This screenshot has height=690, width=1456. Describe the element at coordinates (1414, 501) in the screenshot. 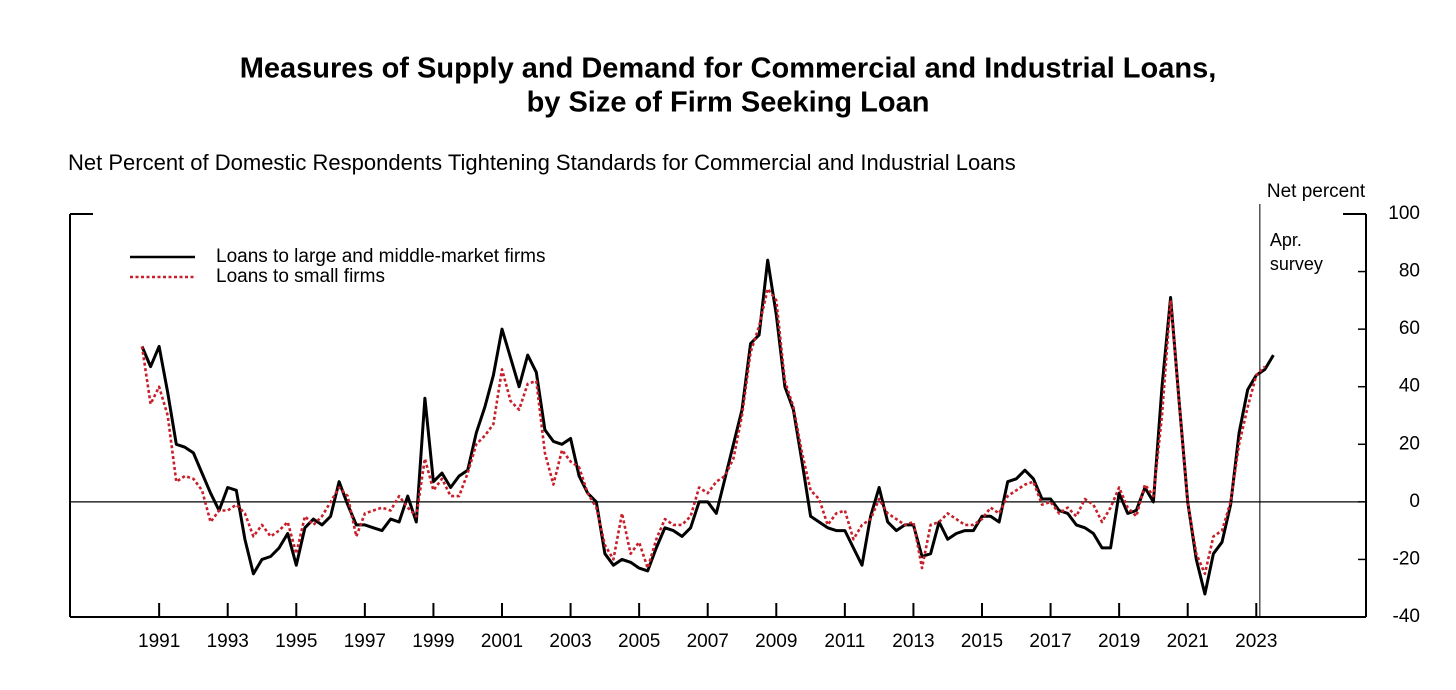

I see `y-tick-label: 0` at that location.